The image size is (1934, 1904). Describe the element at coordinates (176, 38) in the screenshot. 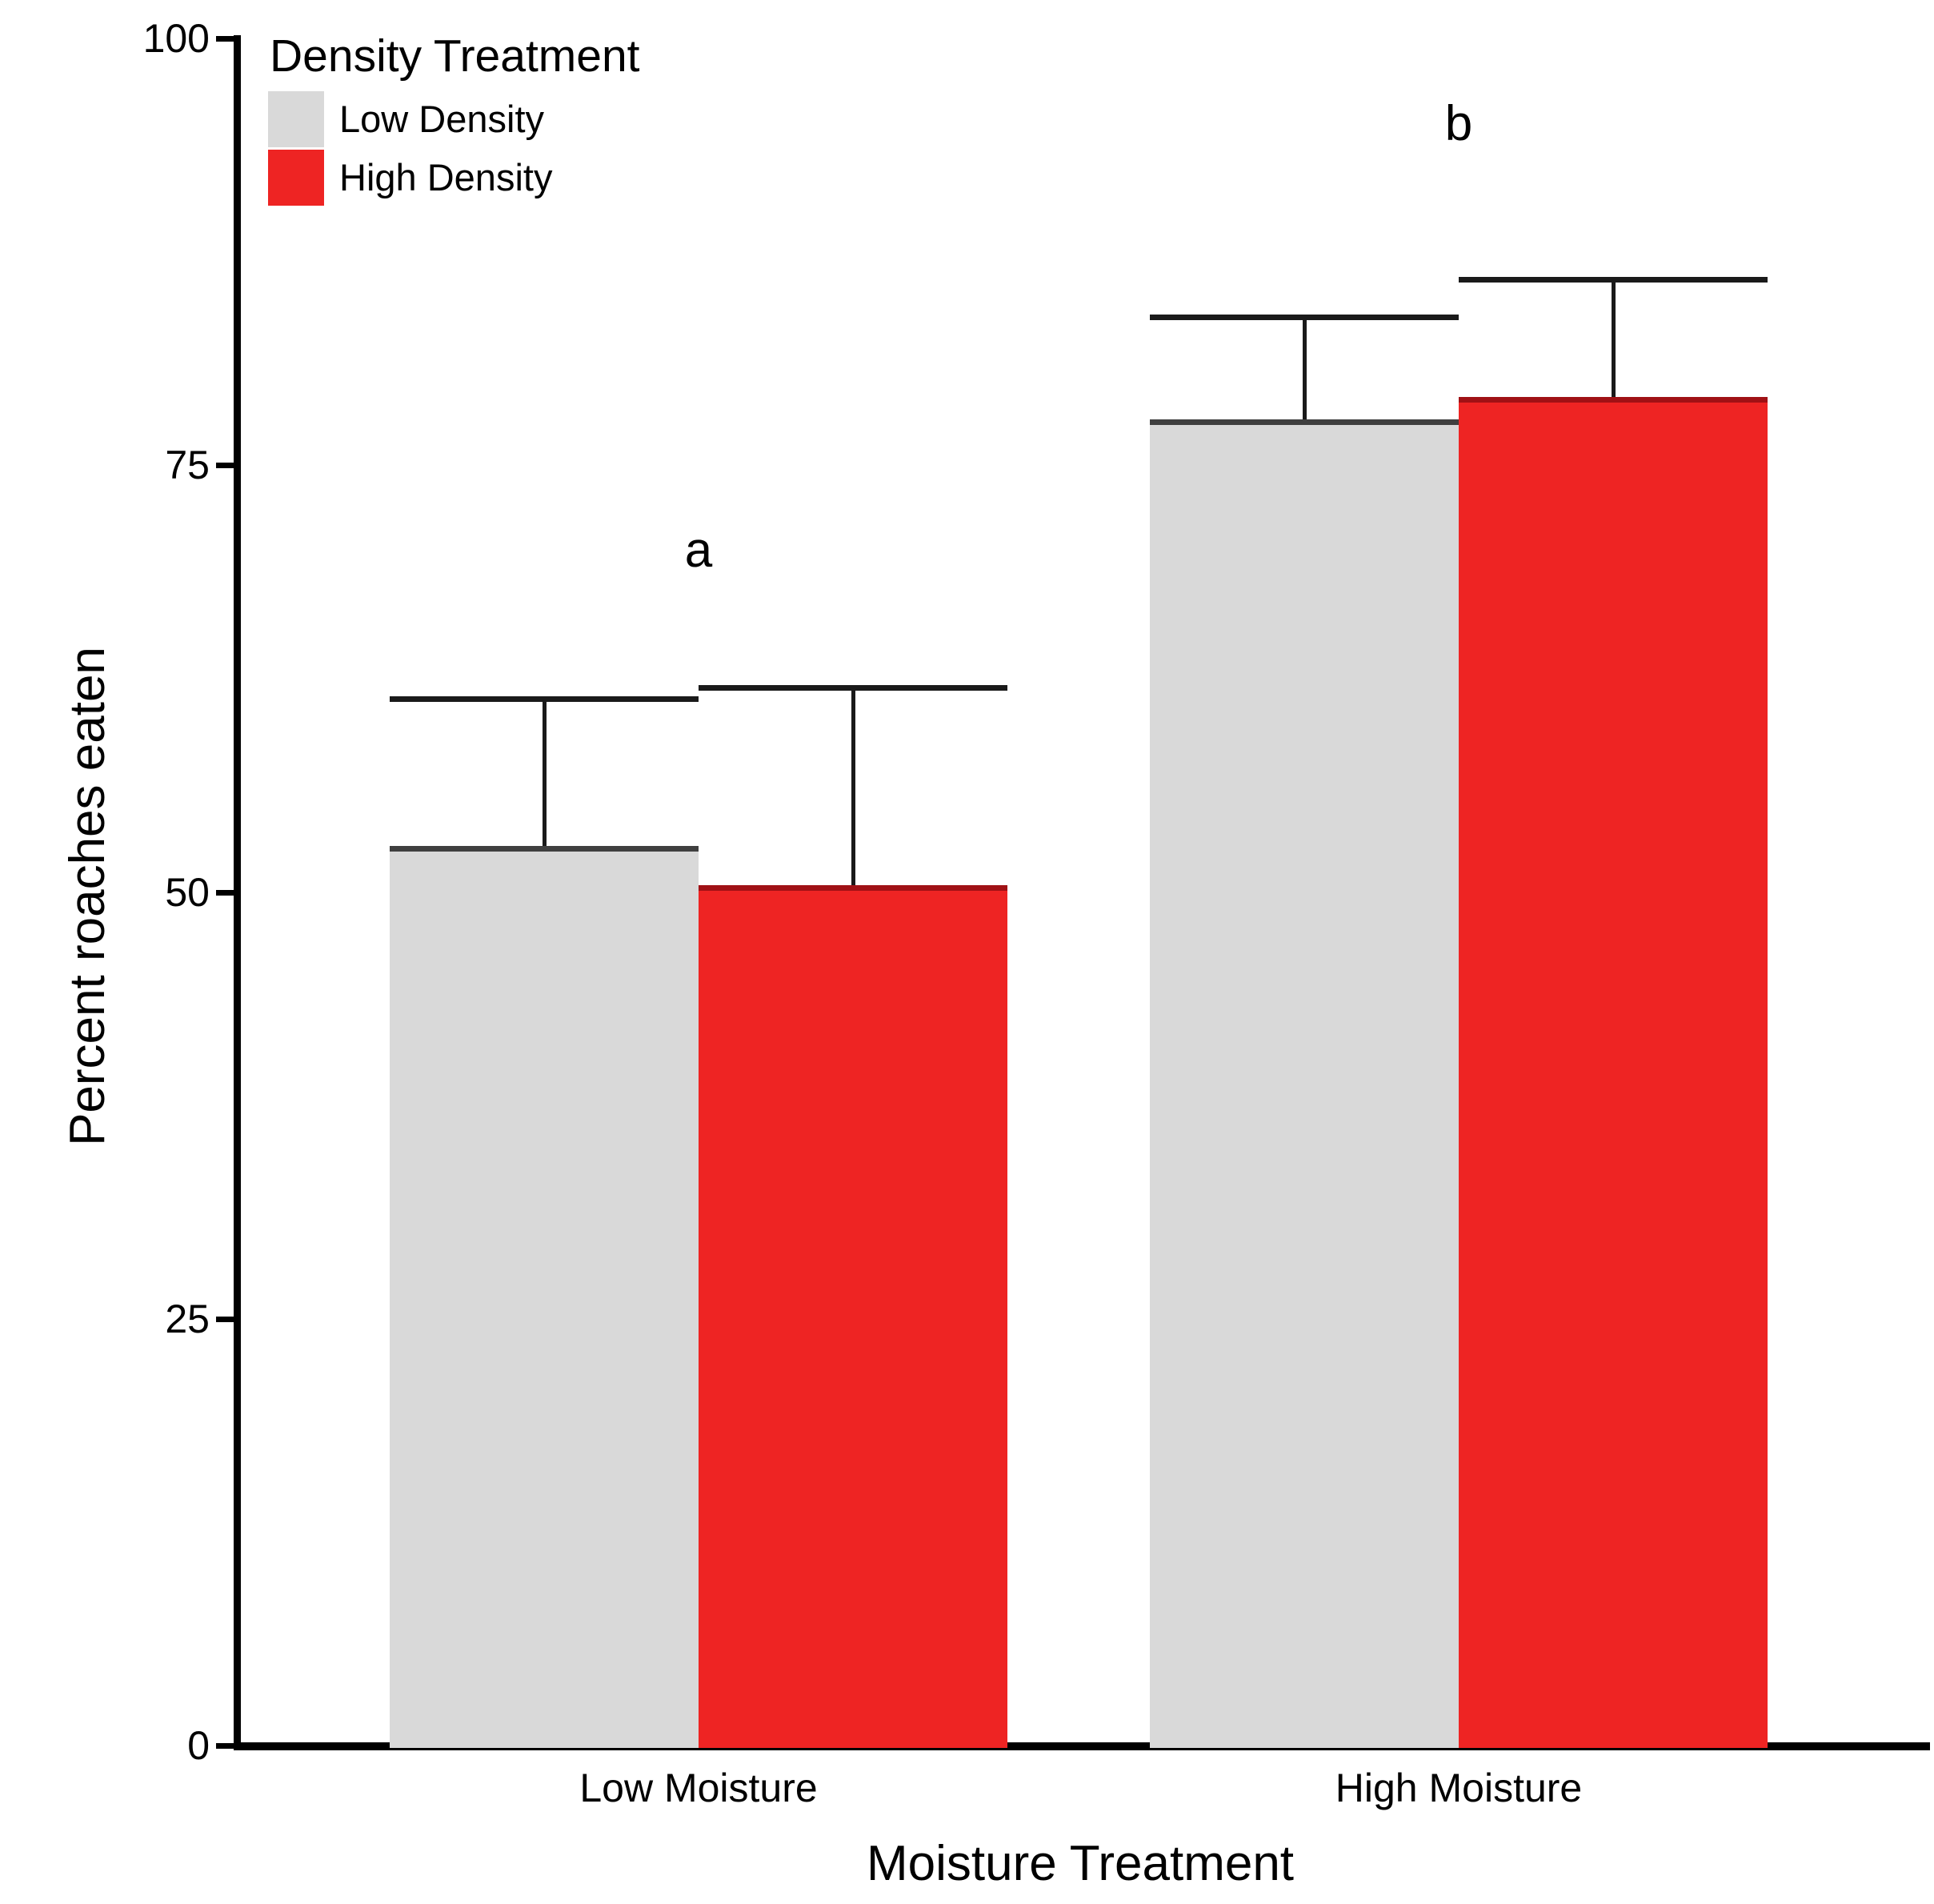

I see `y-tick-label: 100` at that location.